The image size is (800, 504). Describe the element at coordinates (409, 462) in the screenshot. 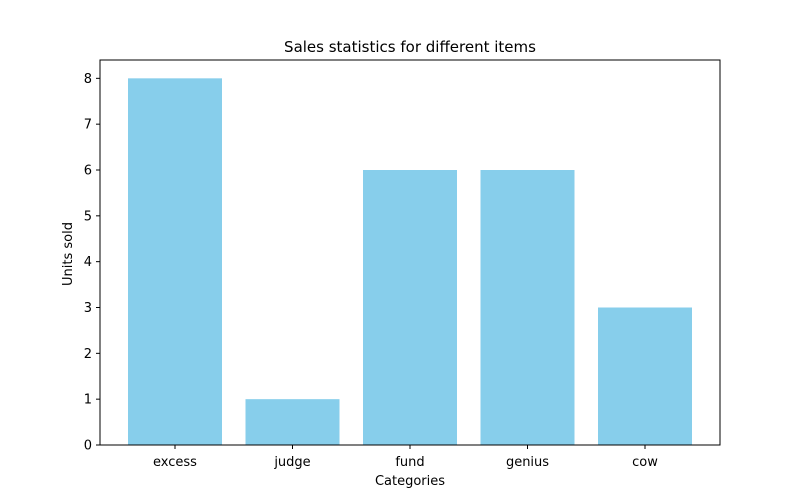

I see `x-tick-label: fund` at that location.